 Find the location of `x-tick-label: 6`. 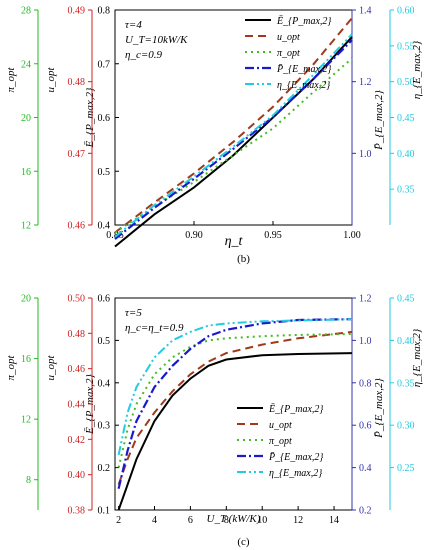

x-tick-label: 6 is located at coordinates (190, 520).